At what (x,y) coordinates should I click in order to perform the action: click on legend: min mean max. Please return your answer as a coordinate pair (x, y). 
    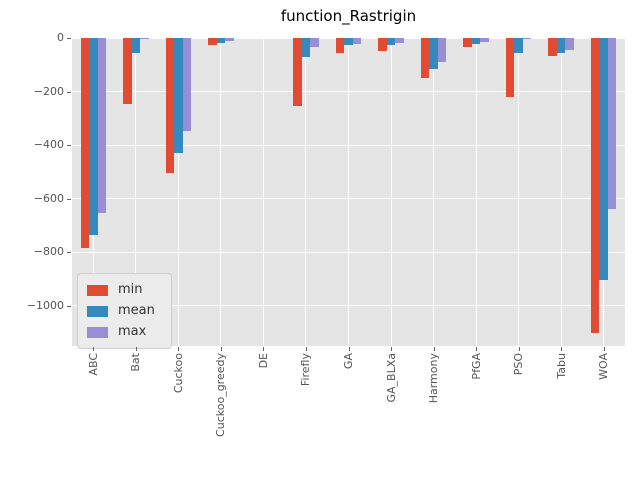
    Looking at the image, I should click on (124, 311).